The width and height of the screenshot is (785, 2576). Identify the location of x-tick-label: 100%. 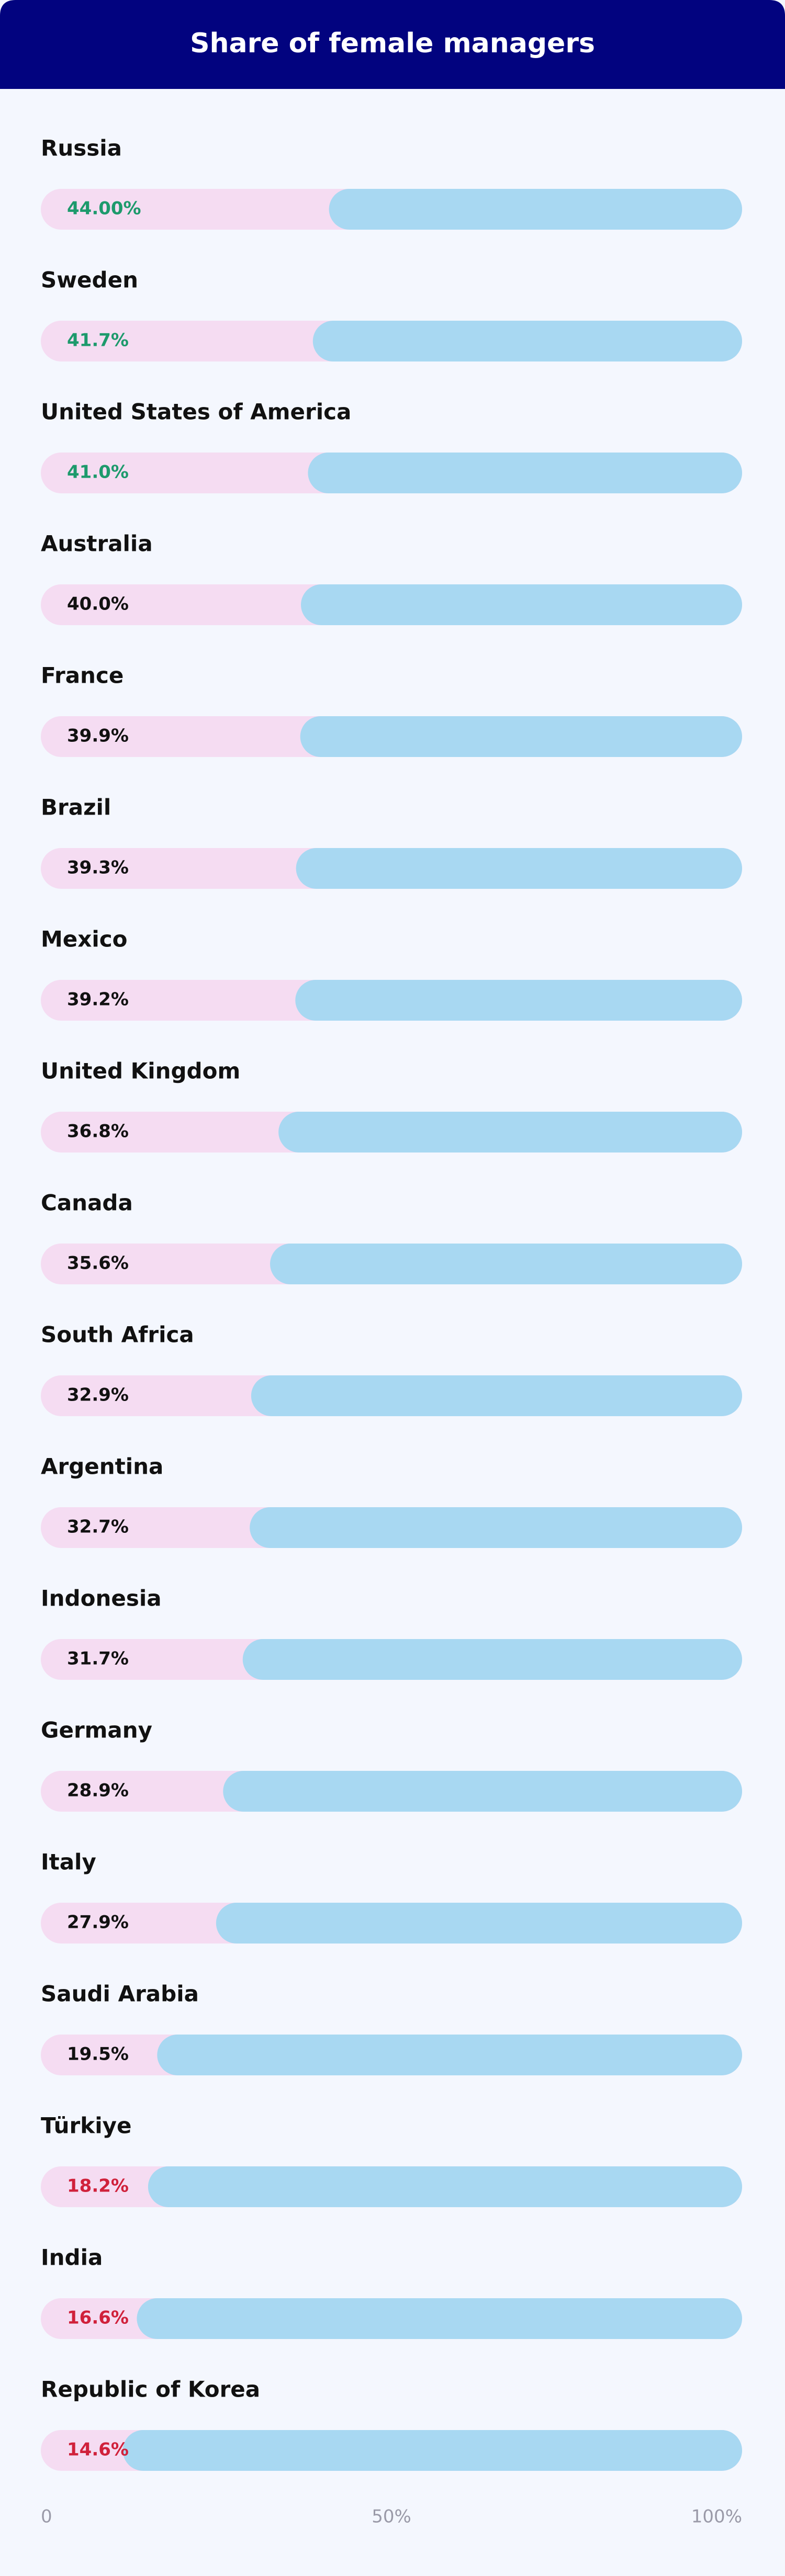
(716, 2516).